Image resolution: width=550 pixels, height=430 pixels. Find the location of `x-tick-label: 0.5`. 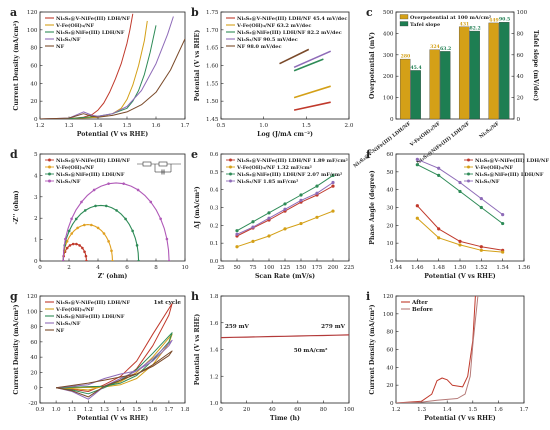

x-tick-label: 0.5 is located at coordinates (221, 126).